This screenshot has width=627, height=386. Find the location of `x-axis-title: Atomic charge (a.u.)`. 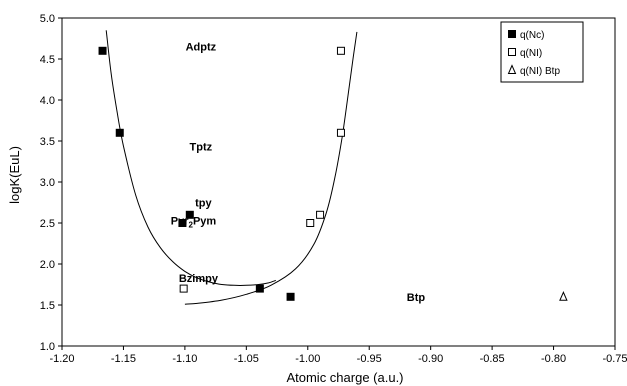

x-axis-title: Atomic charge (a.u.) is located at coordinates (344, 377).